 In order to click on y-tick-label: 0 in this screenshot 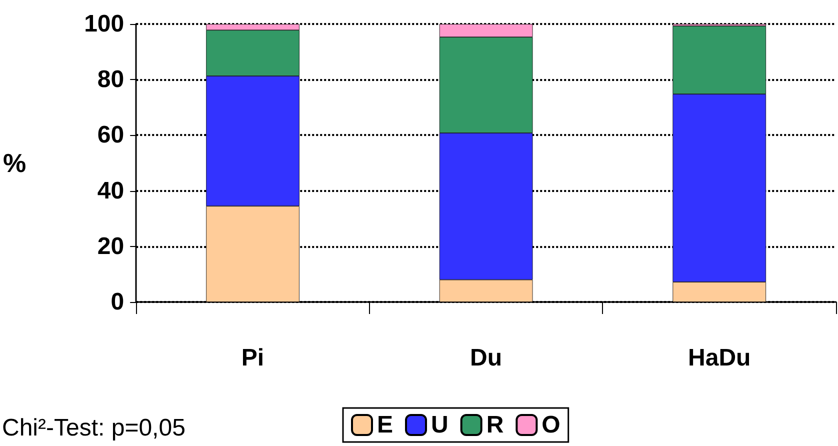, I will do `click(117, 302)`.